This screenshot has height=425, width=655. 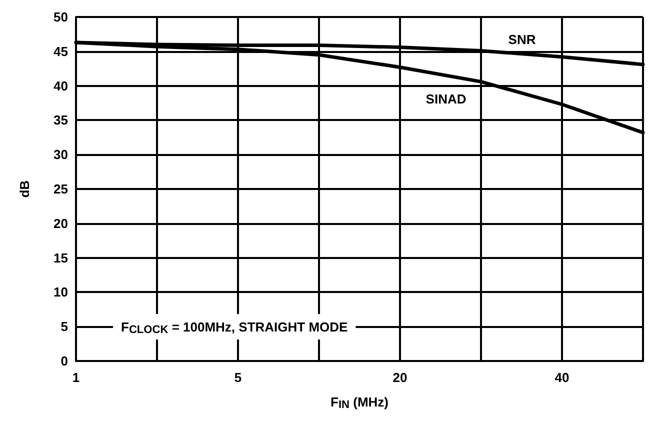 What do you see at coordinates (61, 51) in the screenshot?
I see `y-tick-label: 45` at bounding box center [61, 51].